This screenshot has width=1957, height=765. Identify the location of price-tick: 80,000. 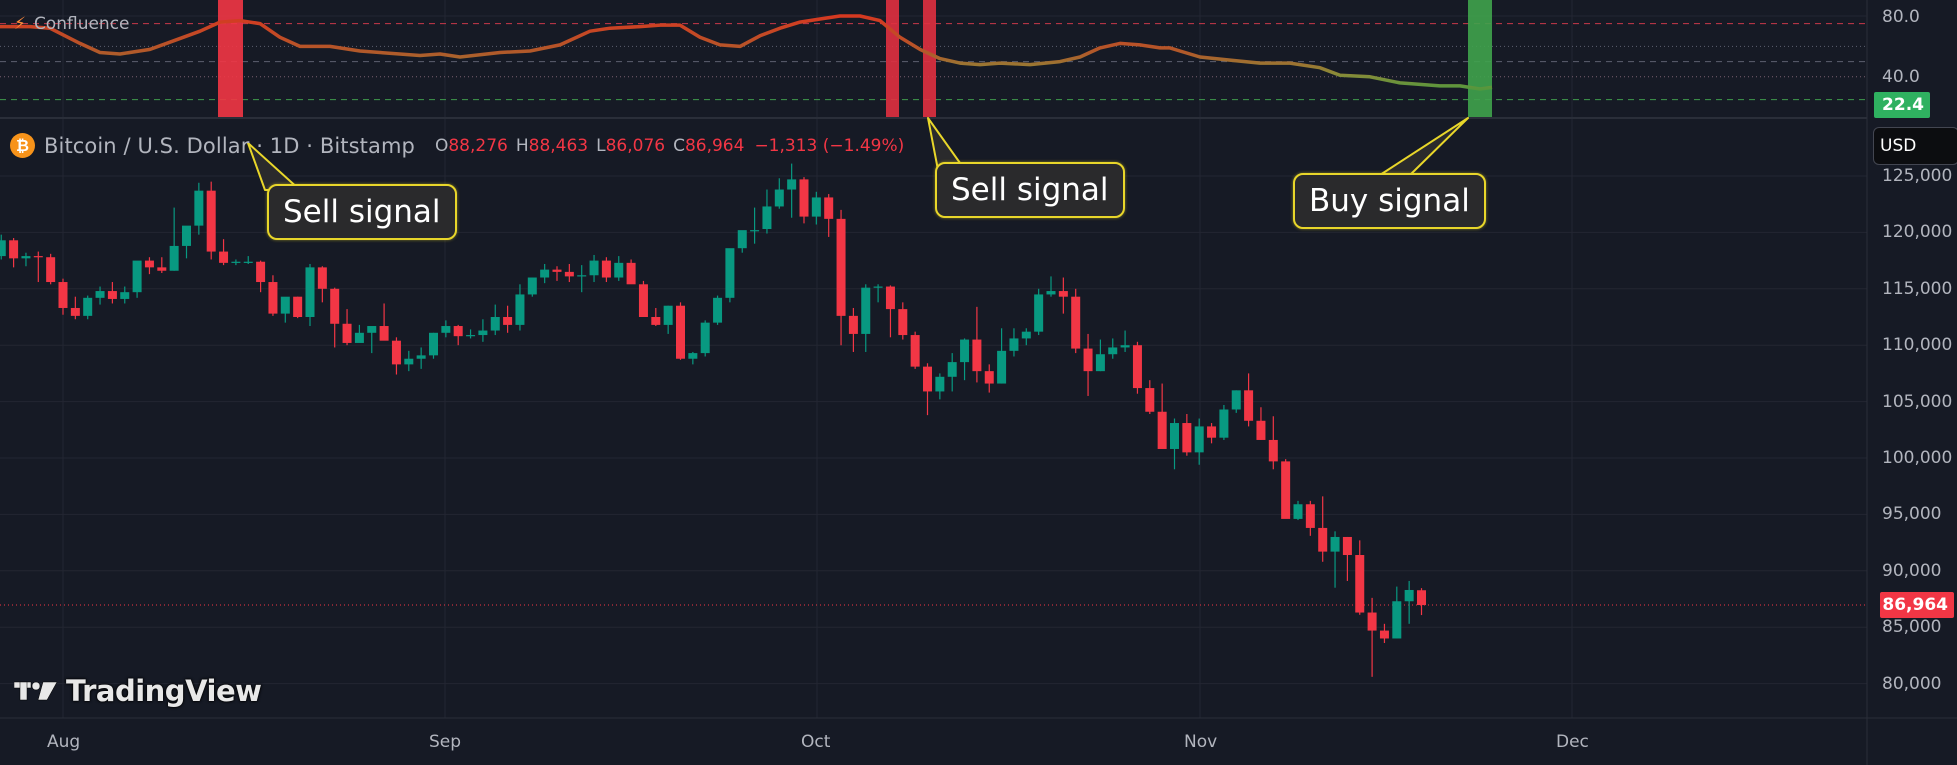
(1912, 683).